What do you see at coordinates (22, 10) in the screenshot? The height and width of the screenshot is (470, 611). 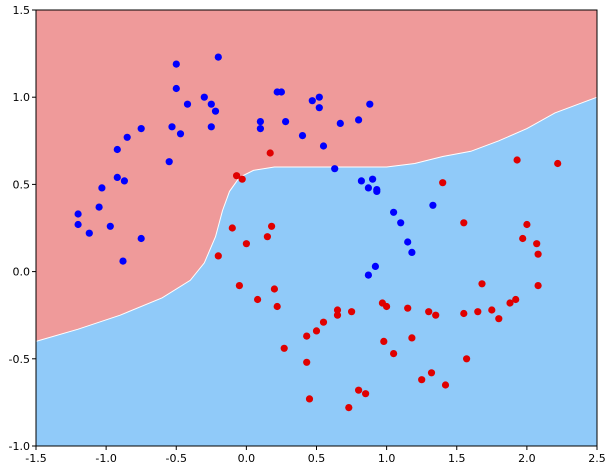 I see `y-tick-label: 1.5` at bounding box center [22, 10].